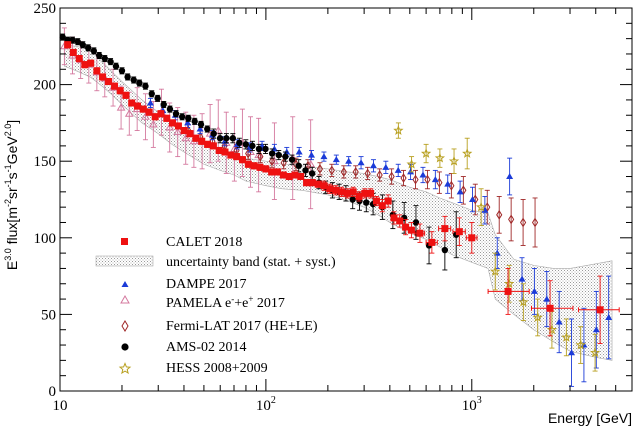  Describe the element at coordinates (250, 299) in the screenshot. I see `legend-pamela-sup2: +` at that location.